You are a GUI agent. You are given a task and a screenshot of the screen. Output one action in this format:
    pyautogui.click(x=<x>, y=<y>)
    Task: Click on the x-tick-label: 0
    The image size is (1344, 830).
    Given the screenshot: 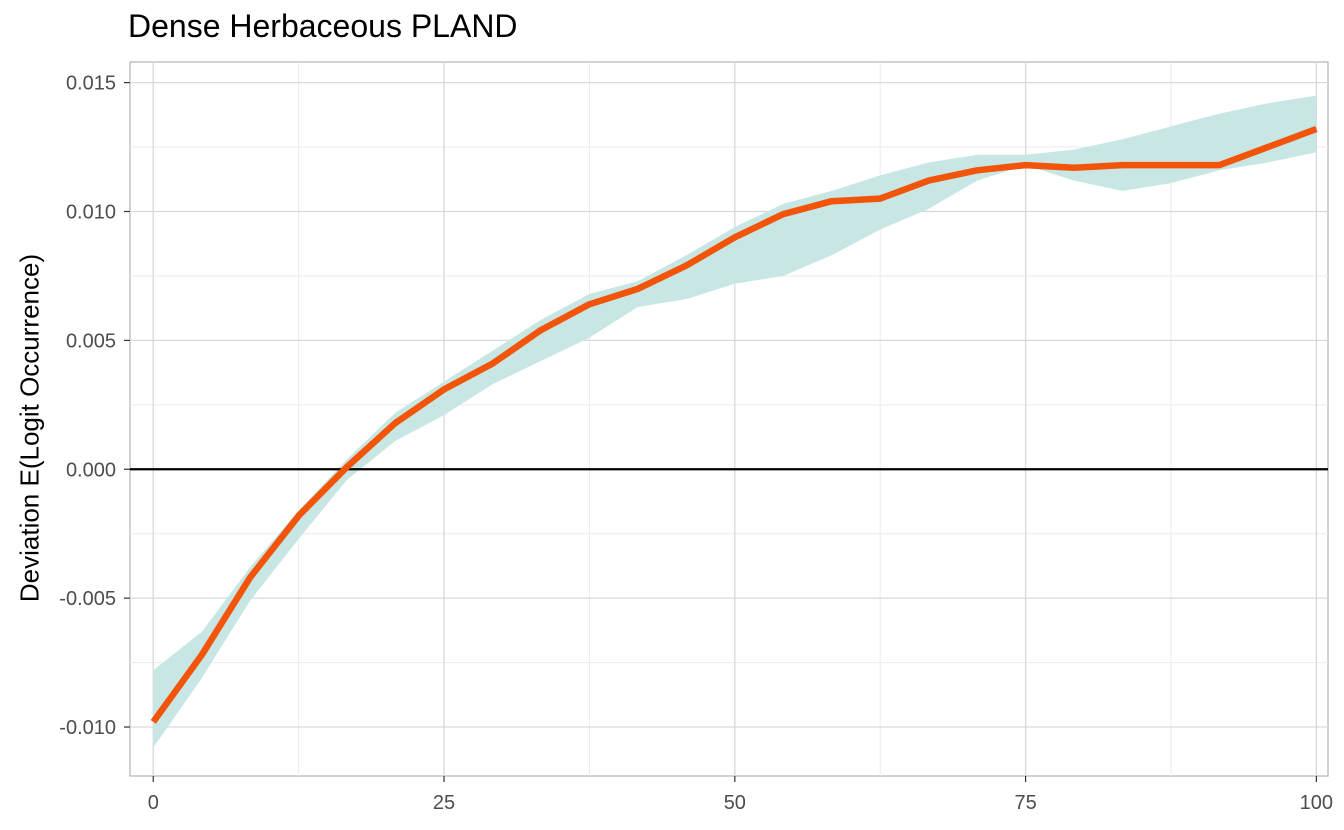 What is the action you would take?
    pyautogui.click(x=153, y=803)
    